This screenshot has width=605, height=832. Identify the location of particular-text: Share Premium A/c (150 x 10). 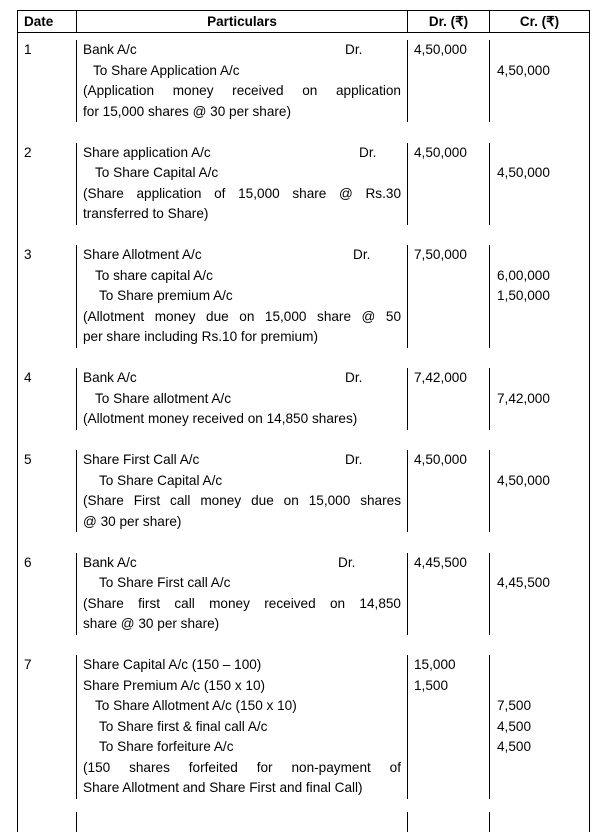
(174, 685).